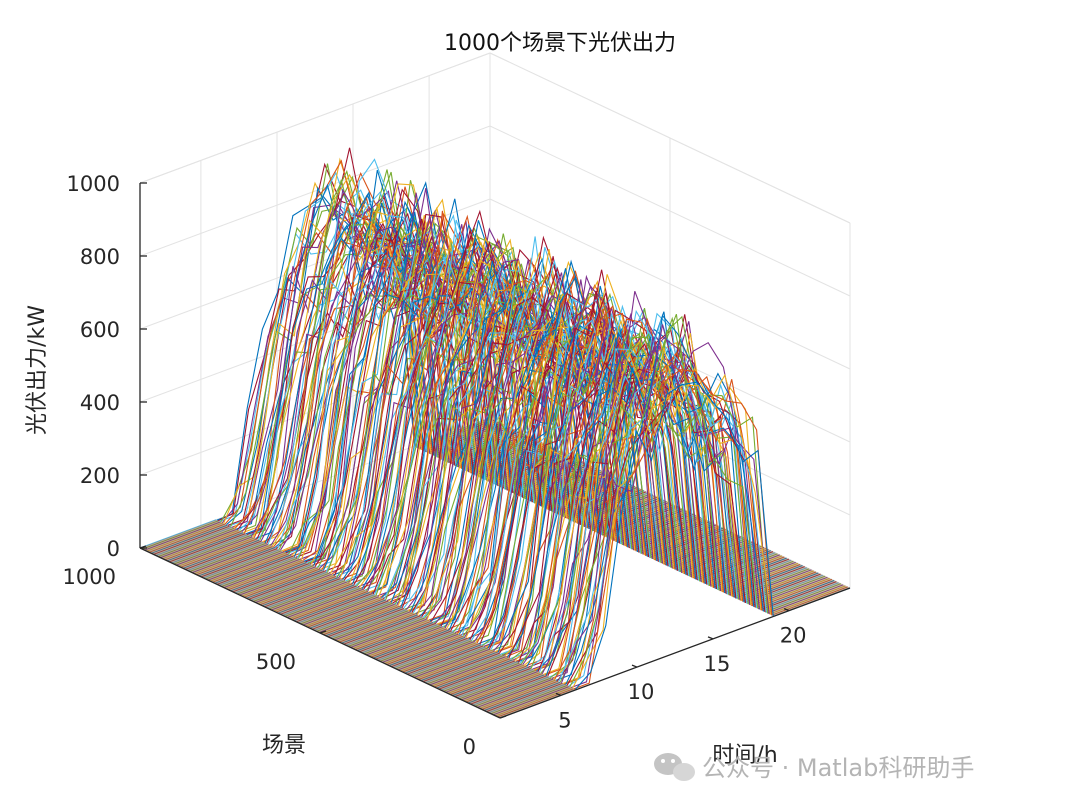 The width and height of the screenshot is (1080, 810). What do you see at coordinates (358, 618) in the screenshot?
I see `floor-fill-morning` at bounding box center [358, 618].